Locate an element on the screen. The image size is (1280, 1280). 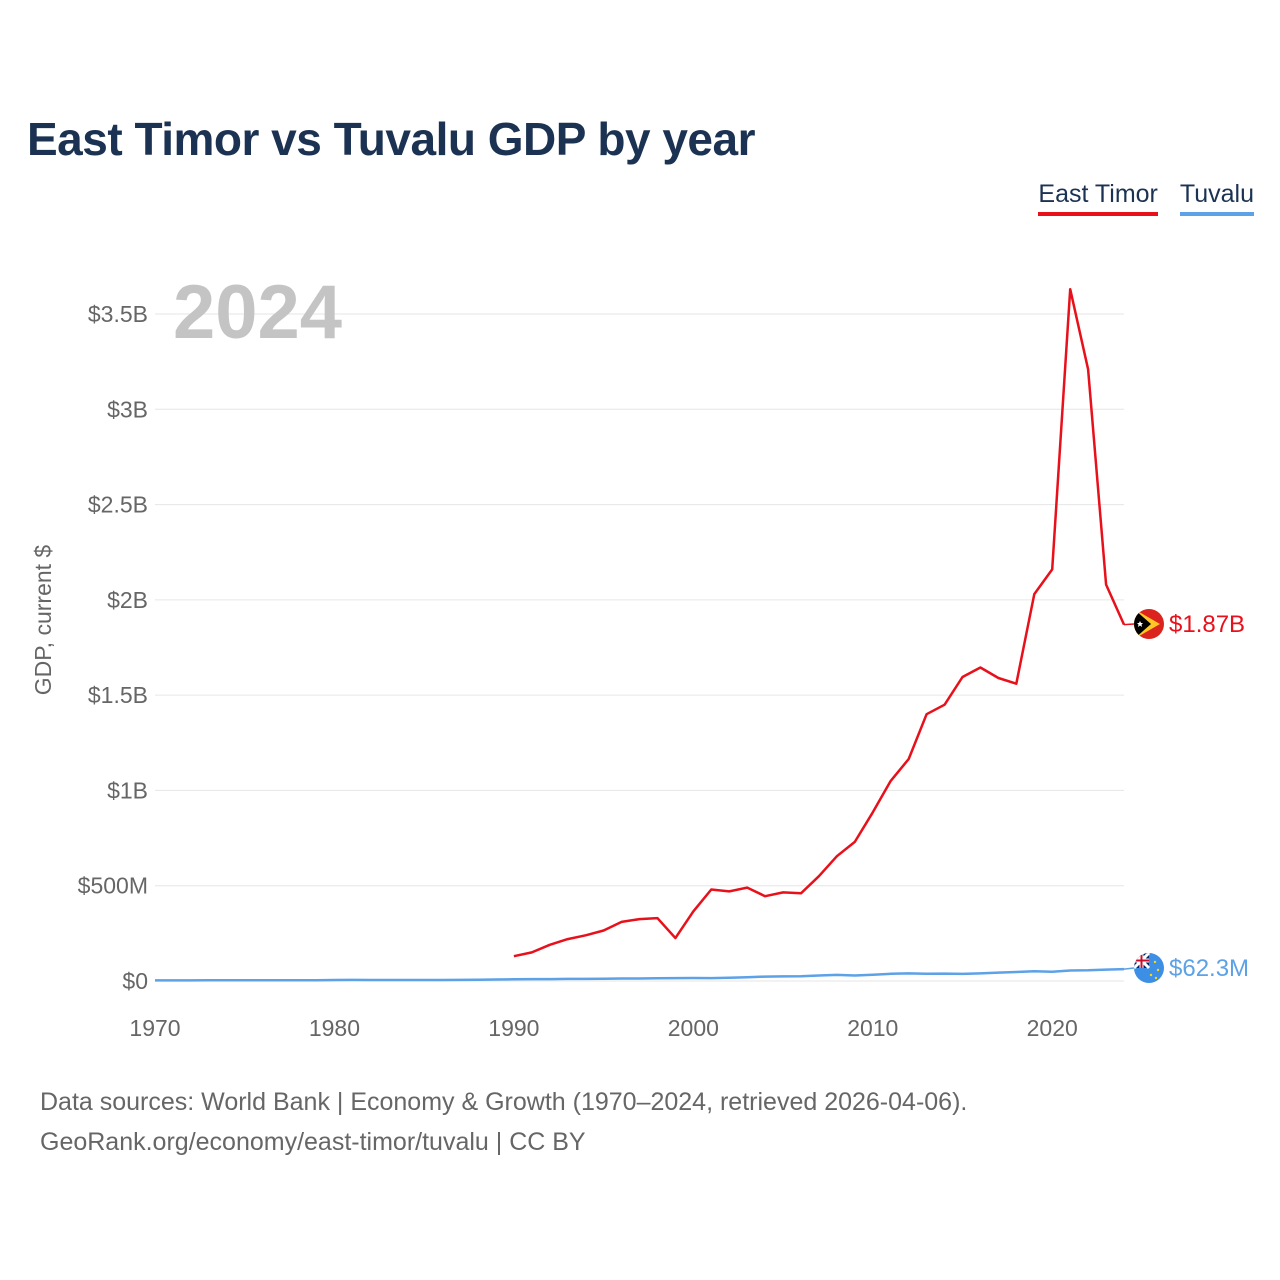
y-tick-label: $2.5B is located at coordinates (118, 505).